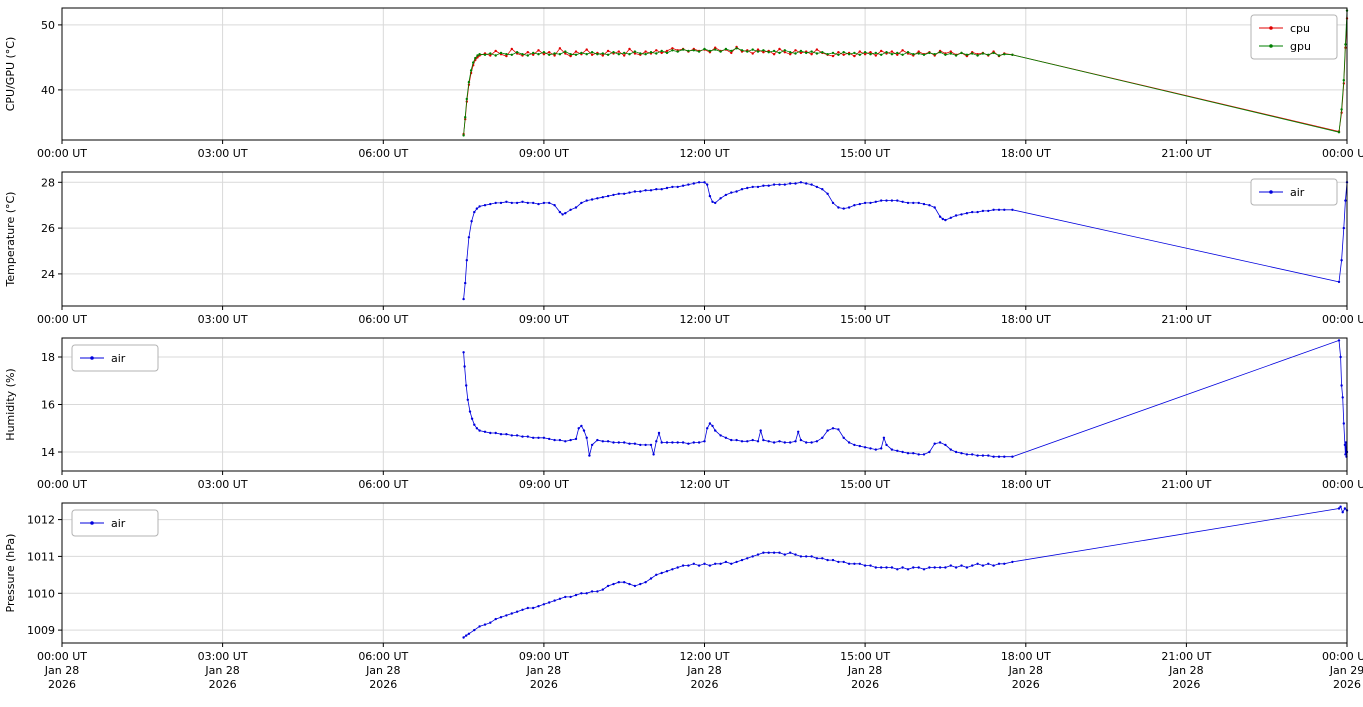 The height and width of the screenshot is (707, 1363). What do you see at coordinates (48, 25) in the screenshot?
I see `svg-text: 50` at bounding box center [48, 25].